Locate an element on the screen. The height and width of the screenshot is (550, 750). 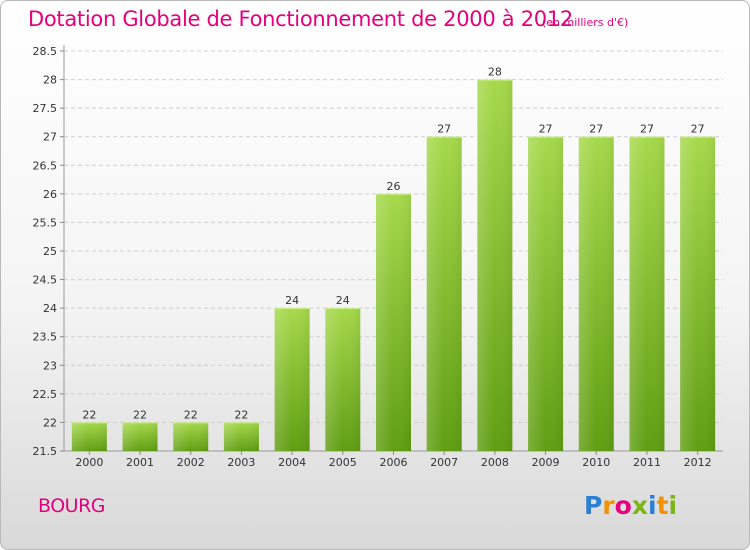
bar-value-label: 28 is located at coordinates (495, 72).